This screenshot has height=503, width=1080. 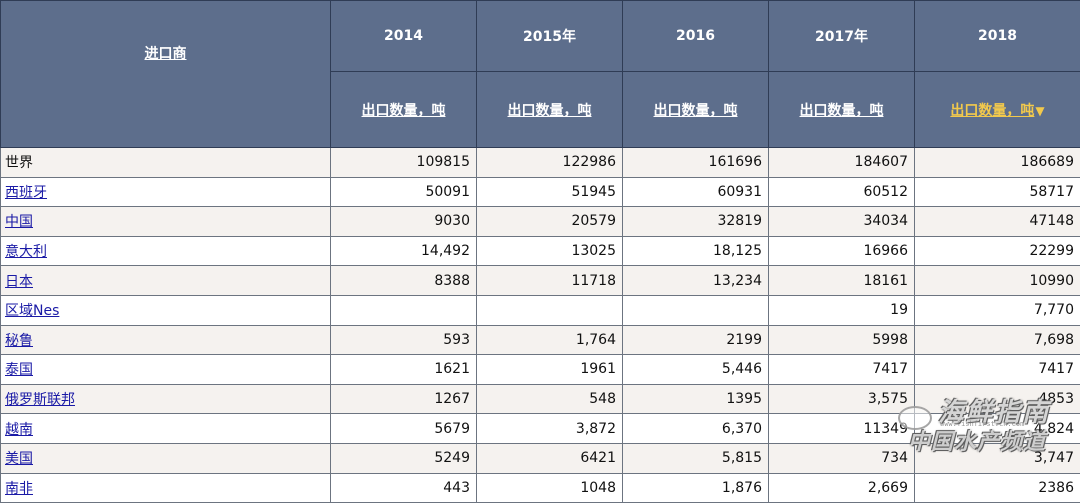 What do you see at coordinates (166, 163) in the screenshot?
I see `importer-cell: 世界` at bounding box center [166, 163].